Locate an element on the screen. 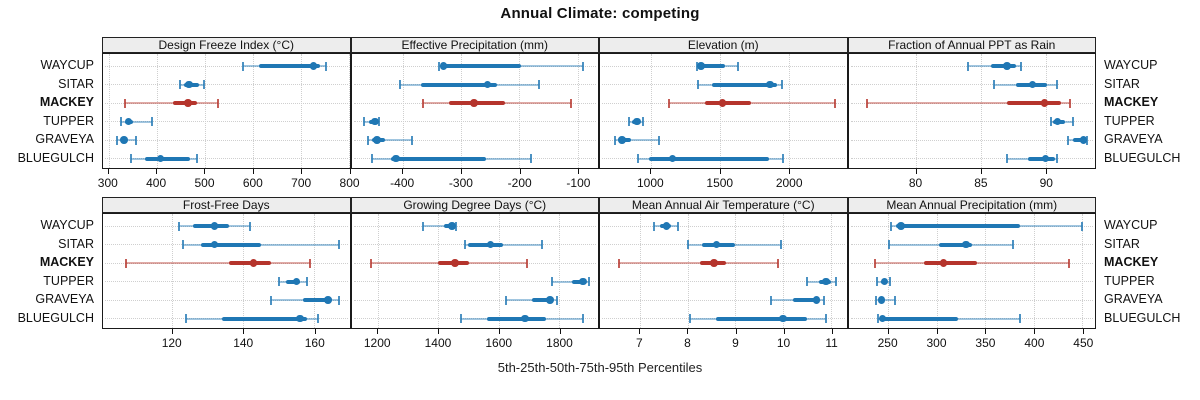  x-tick-label: 8 is located at coordinates (687, 343).